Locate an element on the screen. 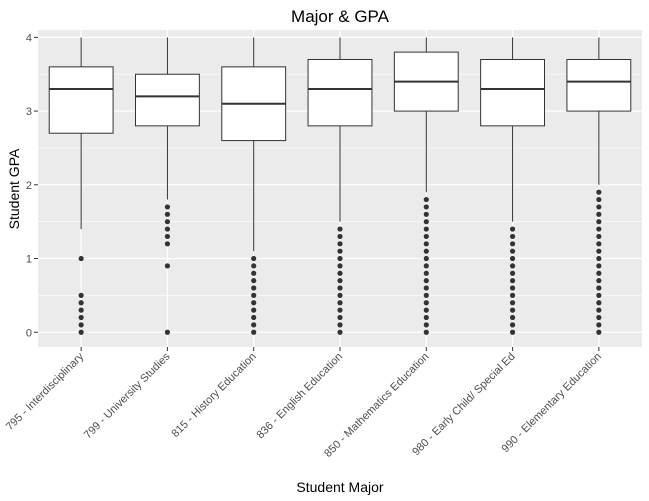 This screenshot has height=501, width=649. y-tick-label: 3 is located at coordinates (29, 112).